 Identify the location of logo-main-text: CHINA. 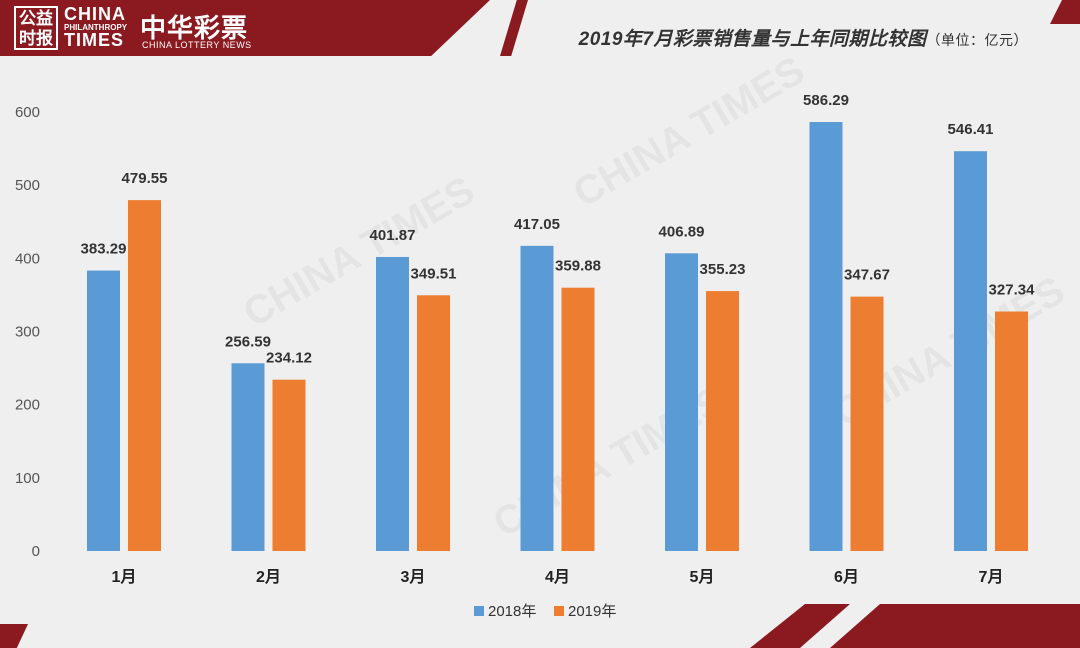
(95, 14).